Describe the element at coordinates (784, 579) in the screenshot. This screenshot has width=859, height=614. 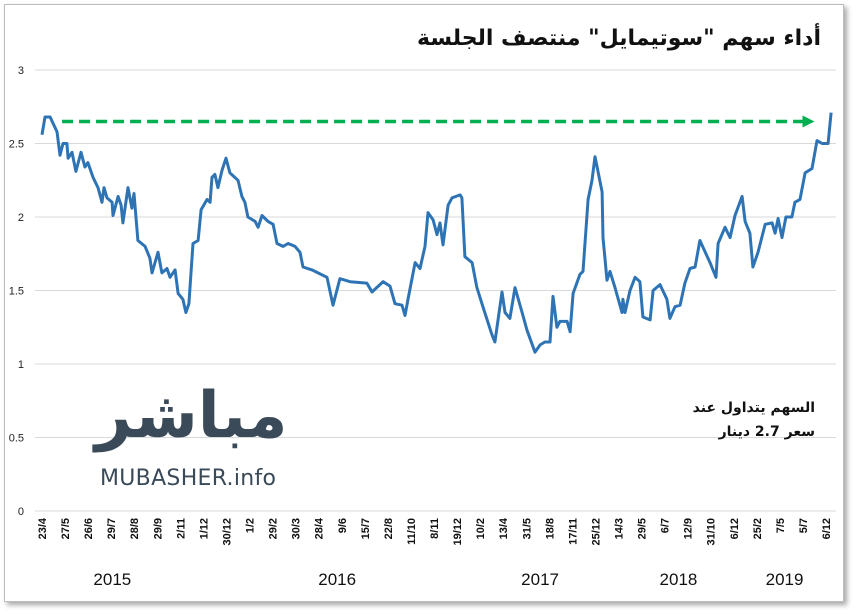
I see `year-label: 2019` at that location.